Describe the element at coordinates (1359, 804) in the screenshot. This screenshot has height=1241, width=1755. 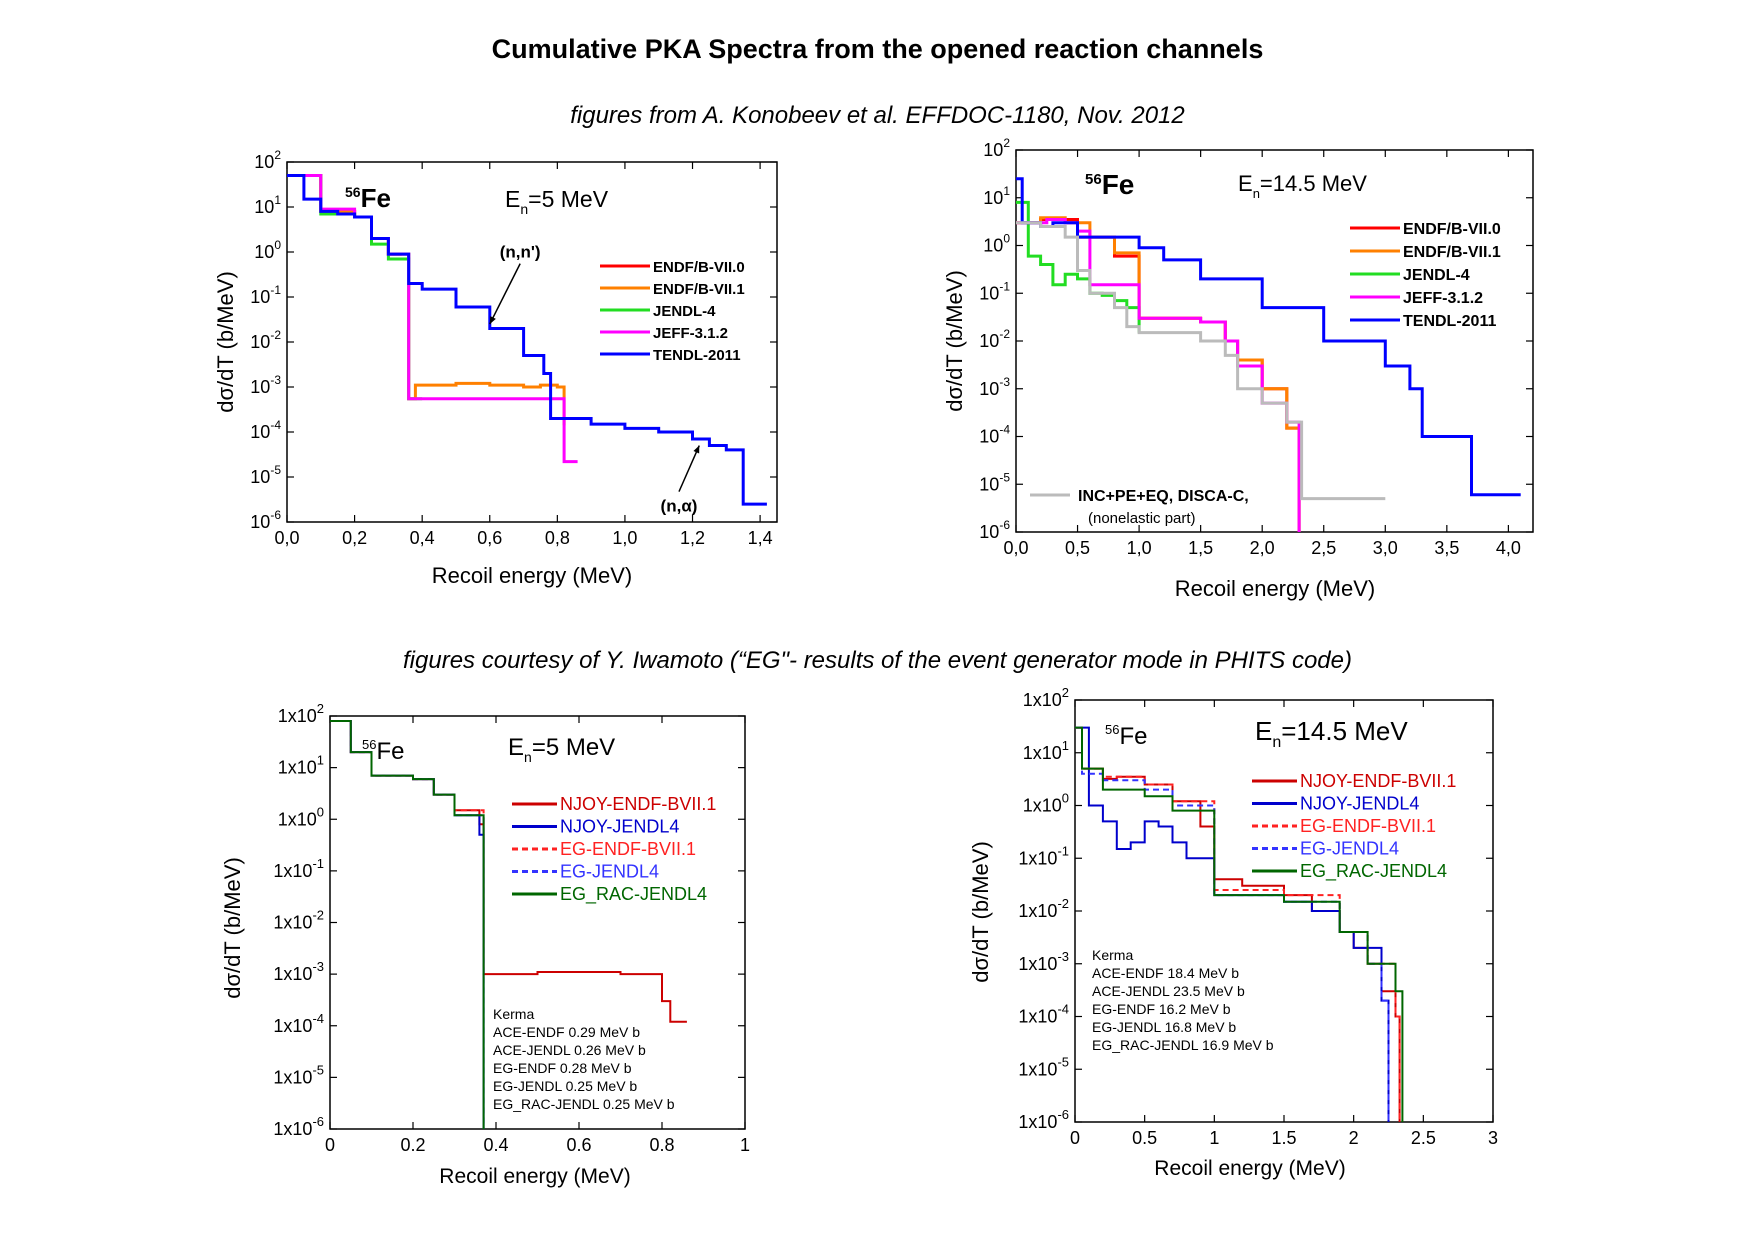
I see `legend-label: NJOY-JENDL4` at that location.